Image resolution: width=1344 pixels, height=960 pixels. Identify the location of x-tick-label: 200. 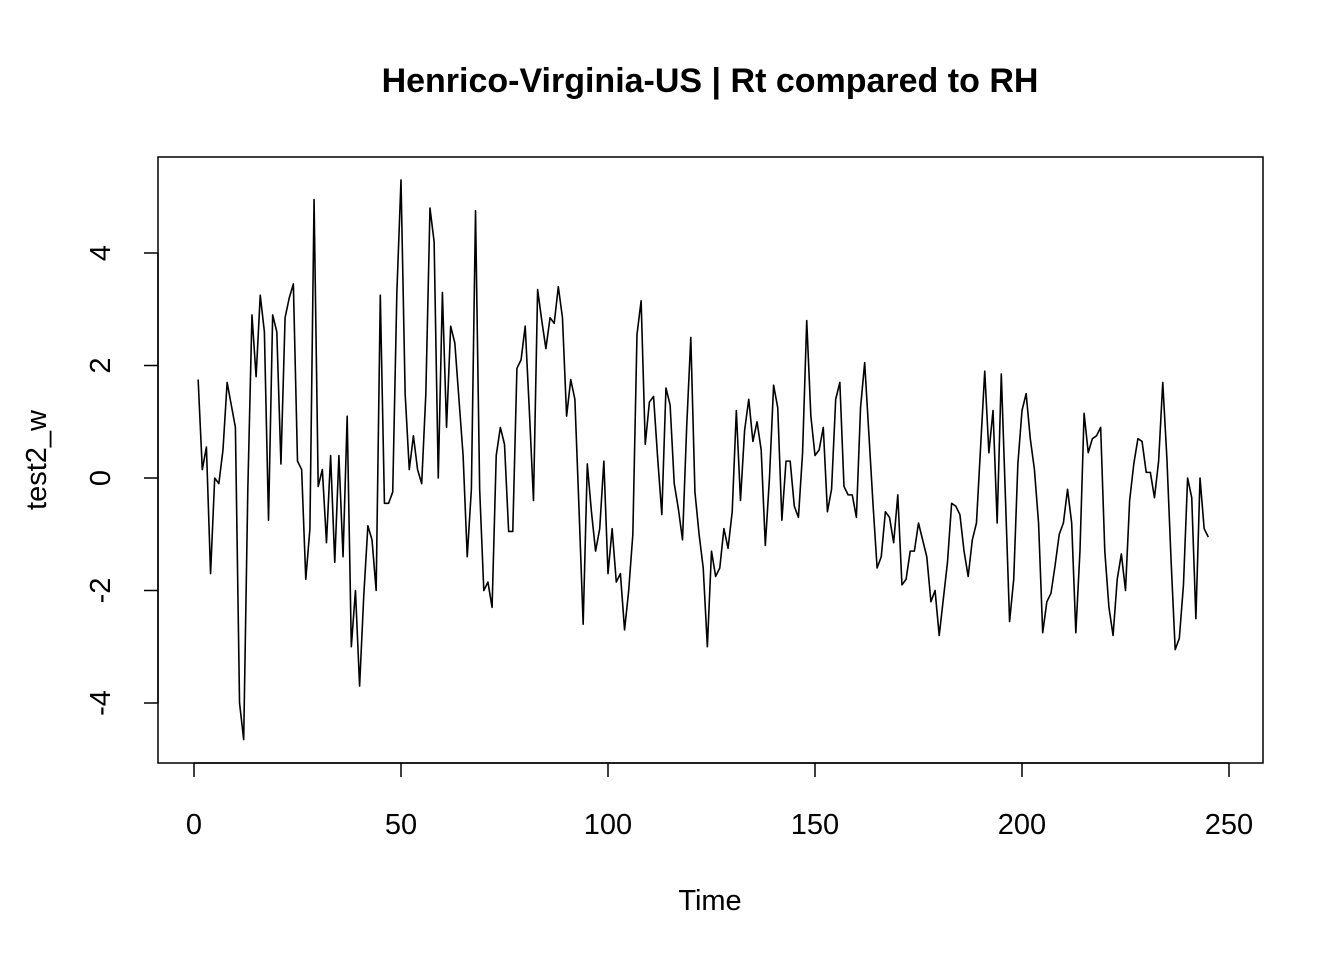
(1022, 825).